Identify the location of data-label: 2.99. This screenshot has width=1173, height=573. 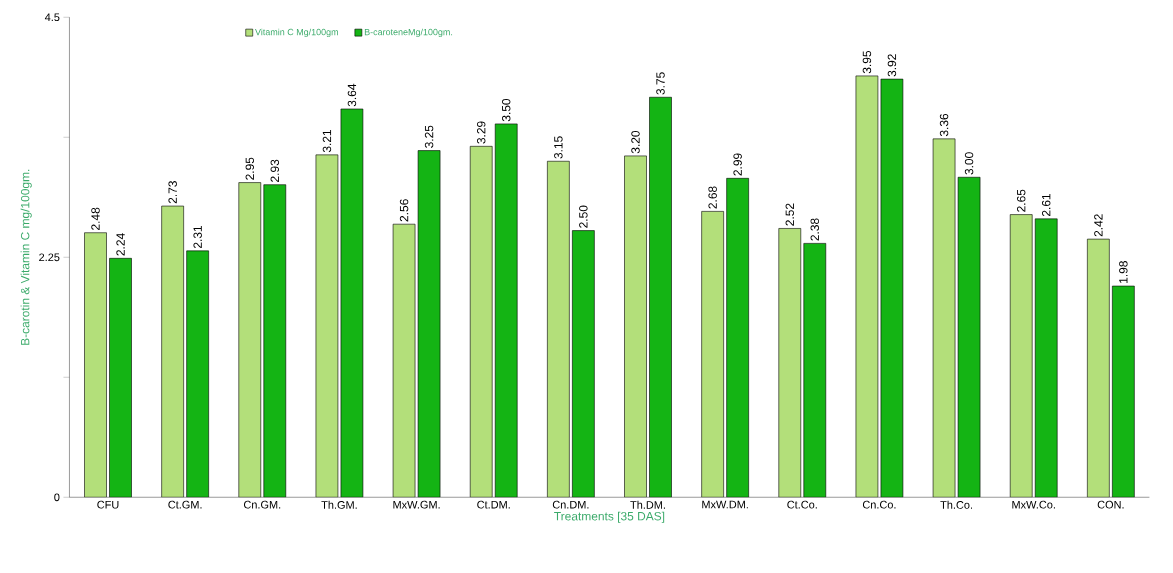
(737, 164).